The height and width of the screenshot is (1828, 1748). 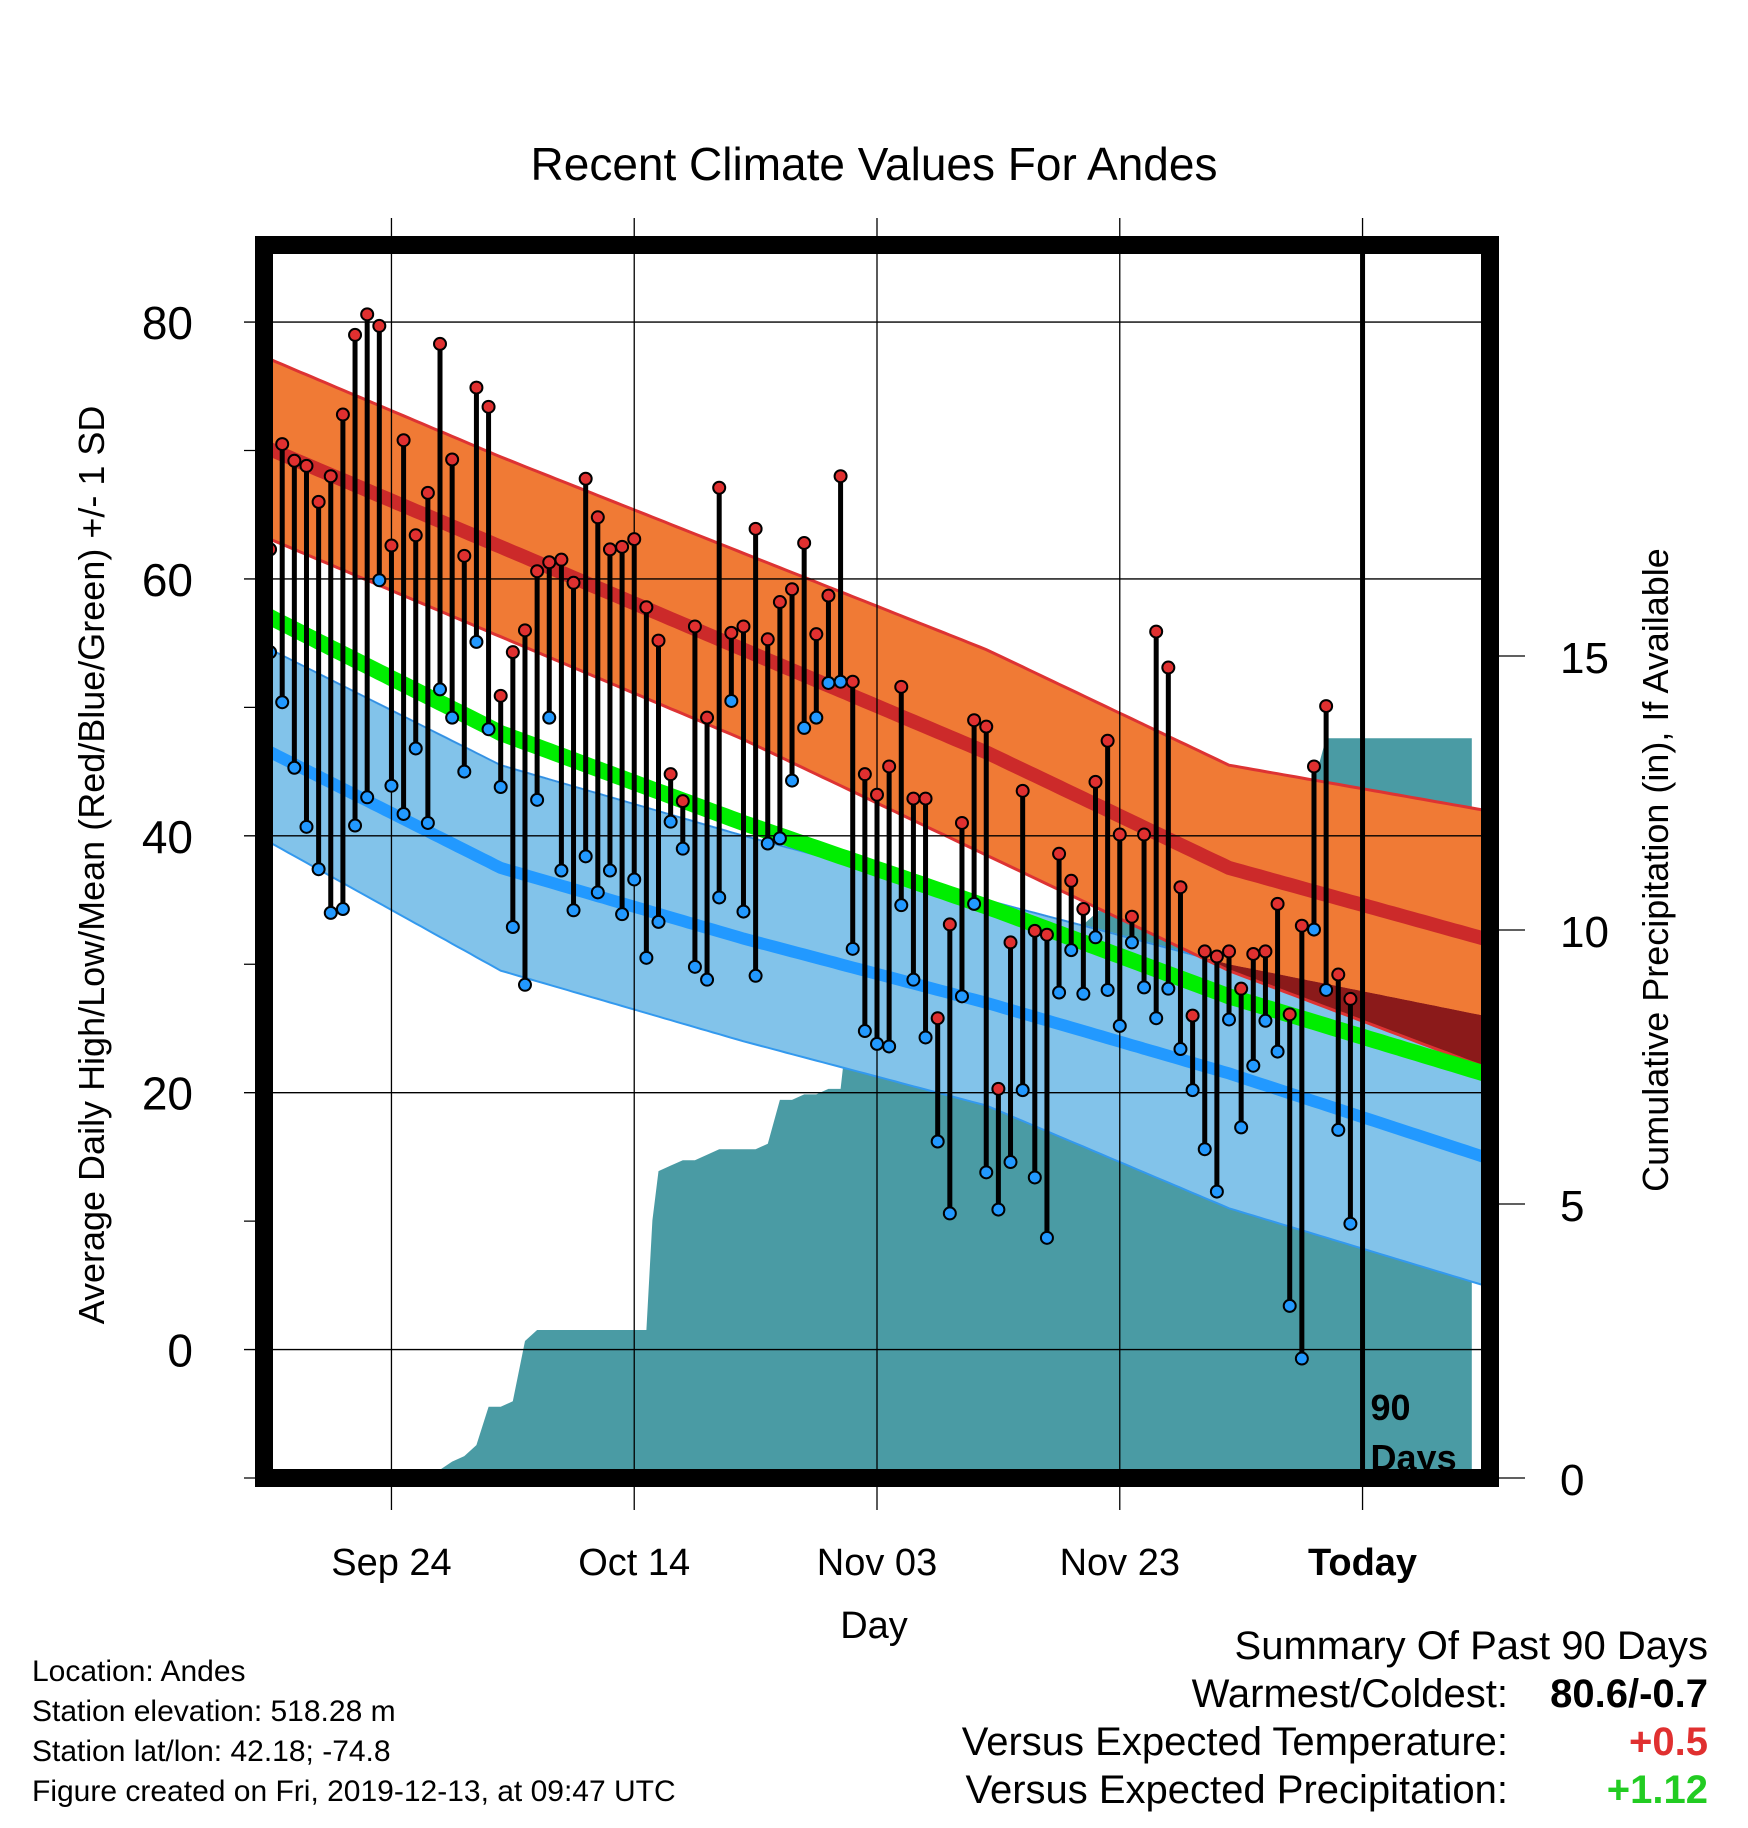 I want to click on elevation-text: Station elevation: 518.28 m, so click(x=214, y=1711).